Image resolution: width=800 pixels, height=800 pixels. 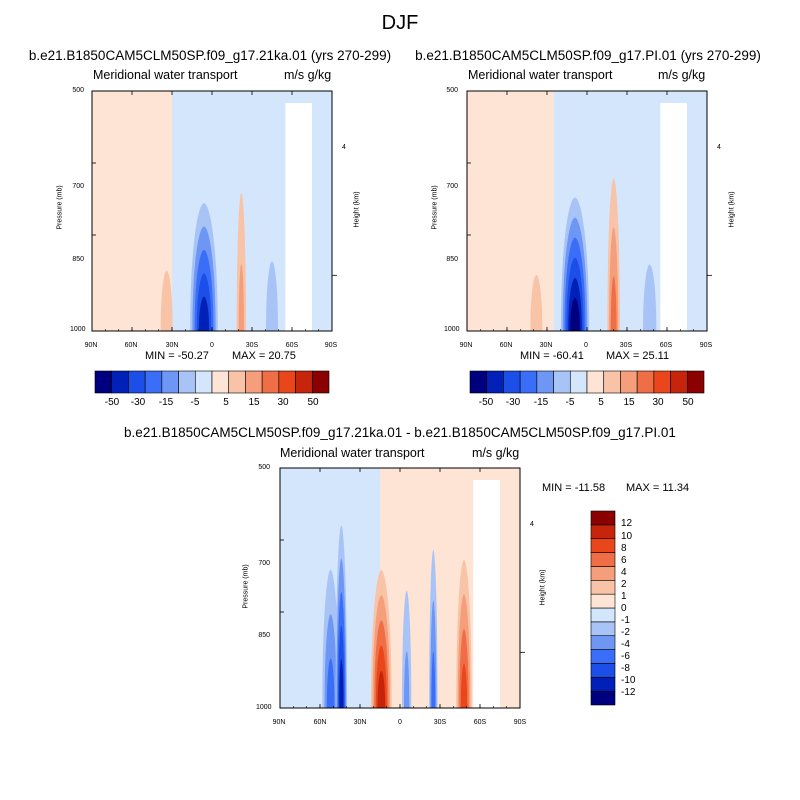 I want to click on panel-diff-colorbar-label: 12, so click(x=627, y=523).